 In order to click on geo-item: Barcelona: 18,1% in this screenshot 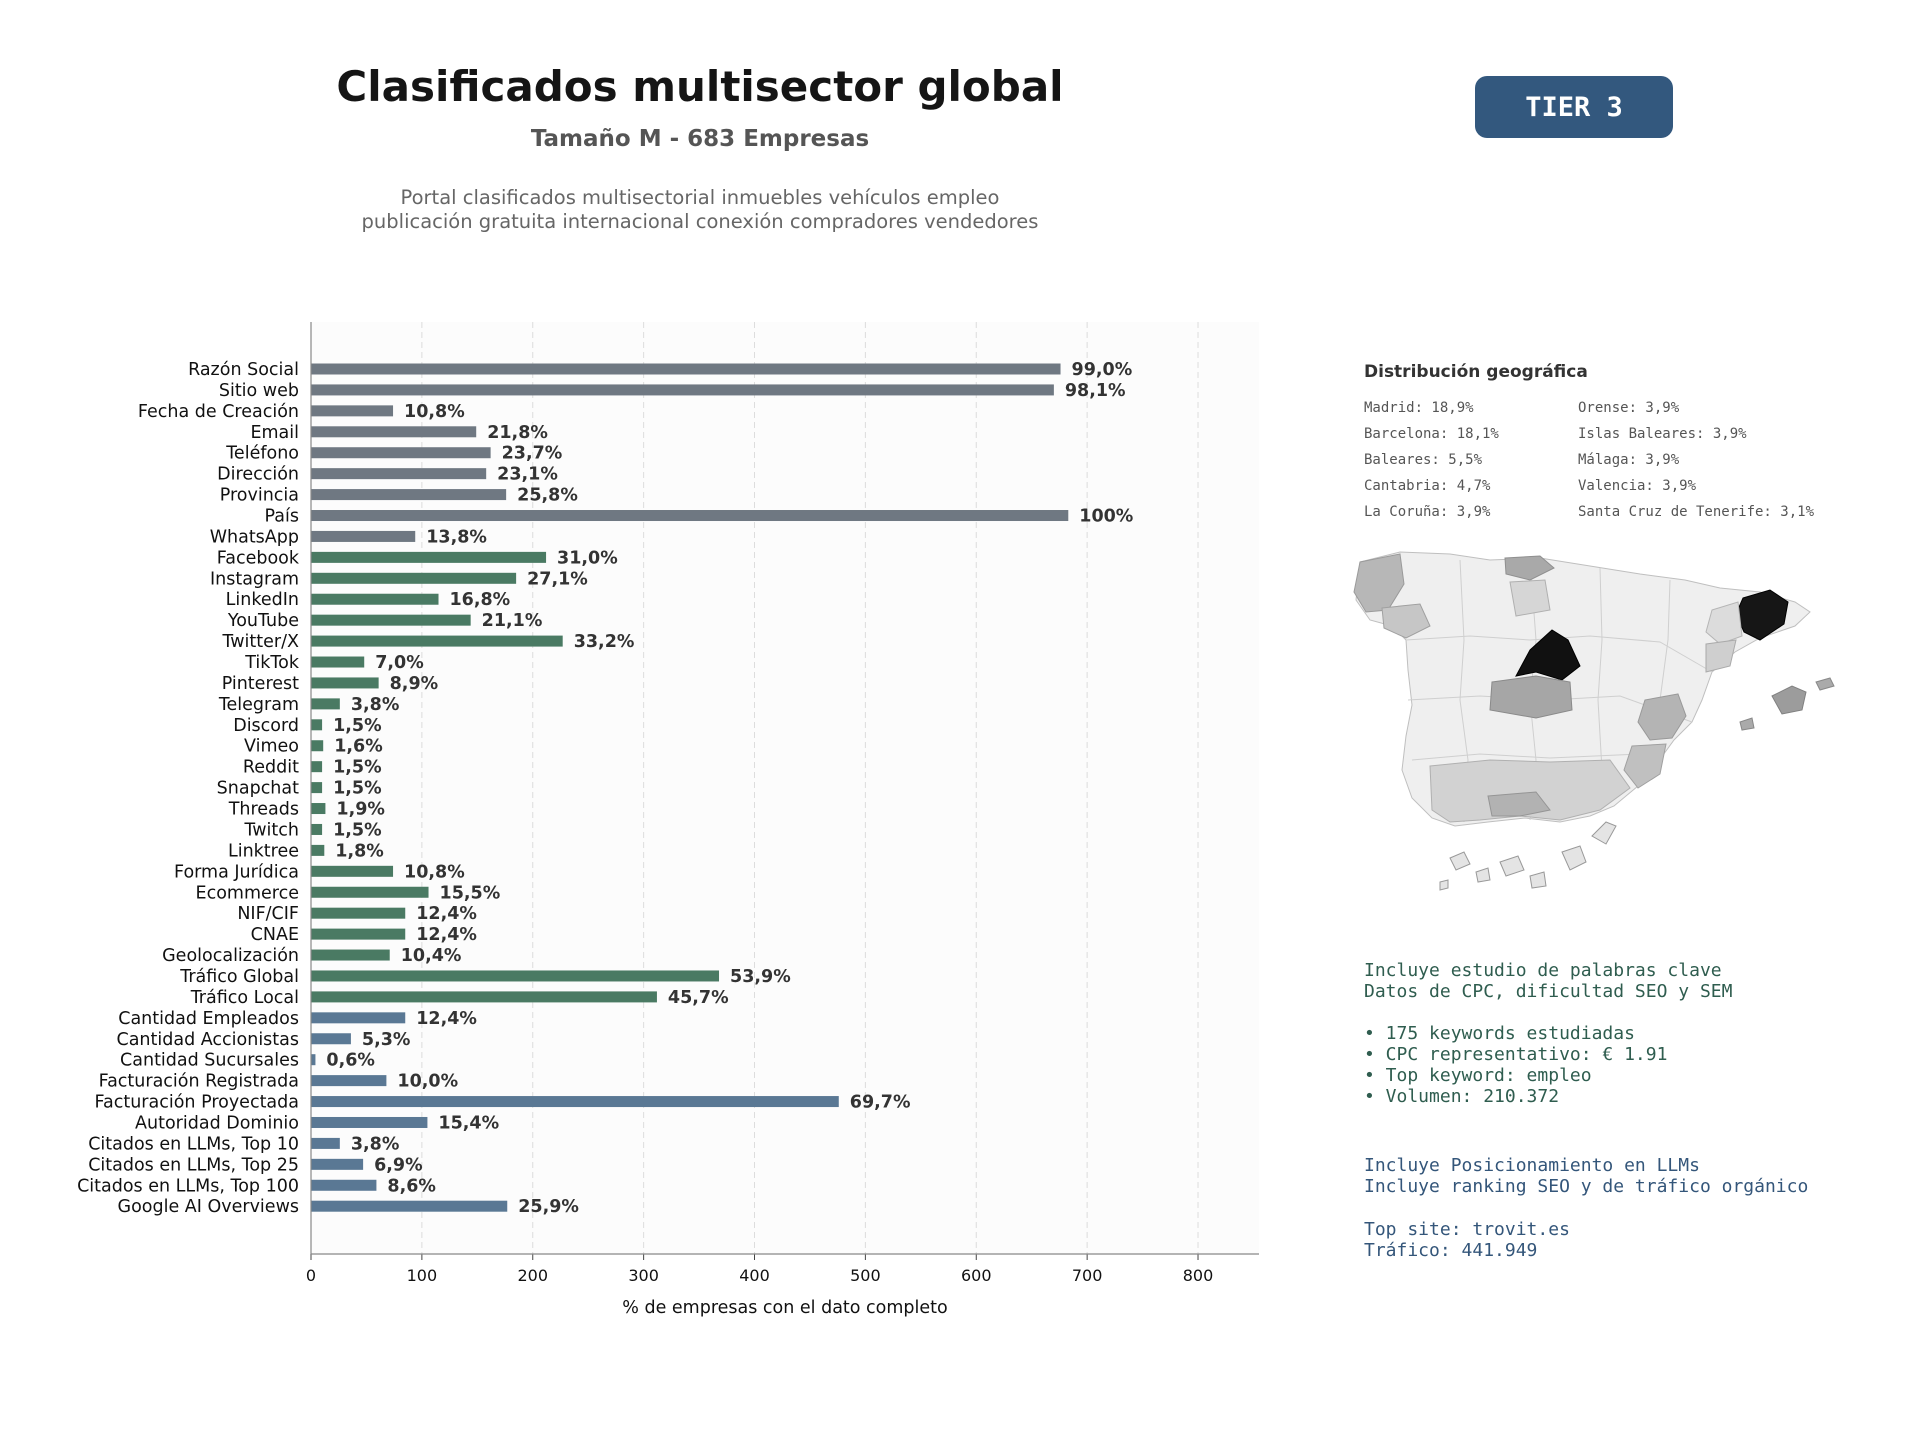, I will do `click(1431, 434)`.